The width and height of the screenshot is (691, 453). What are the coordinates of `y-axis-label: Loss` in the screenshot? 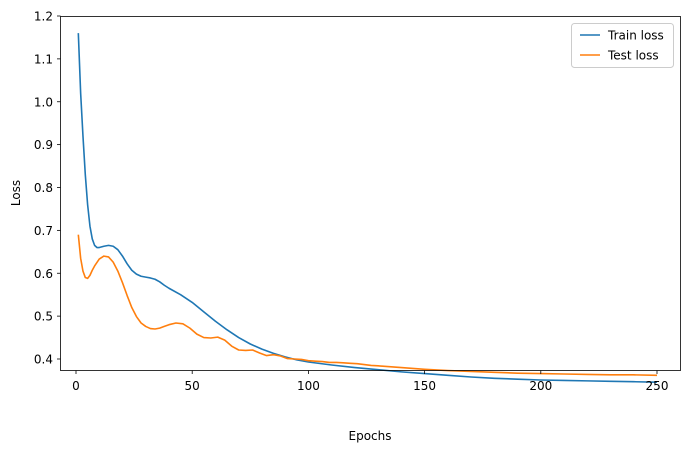 It's located at (16, 193).